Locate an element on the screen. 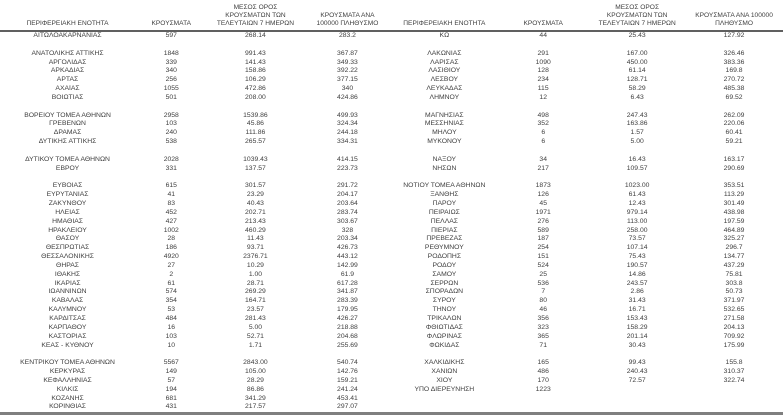 The image size is (783, 415). avg-7day-cell: 23.29 is located at coordinates (255, 195).